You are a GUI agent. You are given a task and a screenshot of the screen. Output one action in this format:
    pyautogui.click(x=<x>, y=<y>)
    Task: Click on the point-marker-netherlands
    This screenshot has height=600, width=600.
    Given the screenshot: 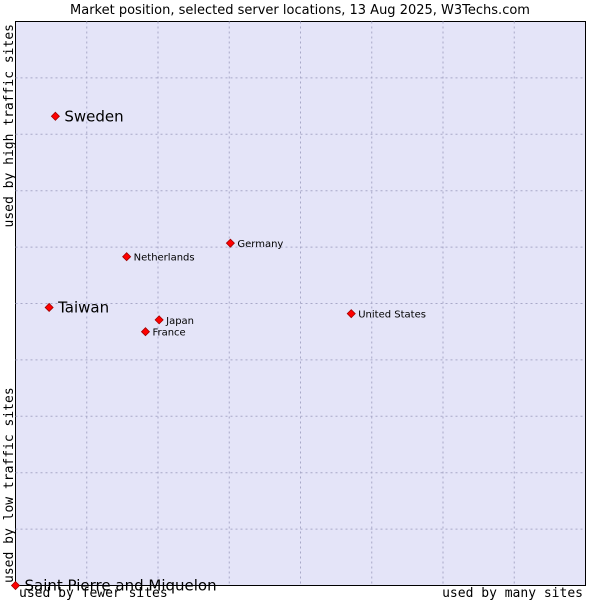 What is the action you would take?
    pyautogui.click(x=127, y=257)
    